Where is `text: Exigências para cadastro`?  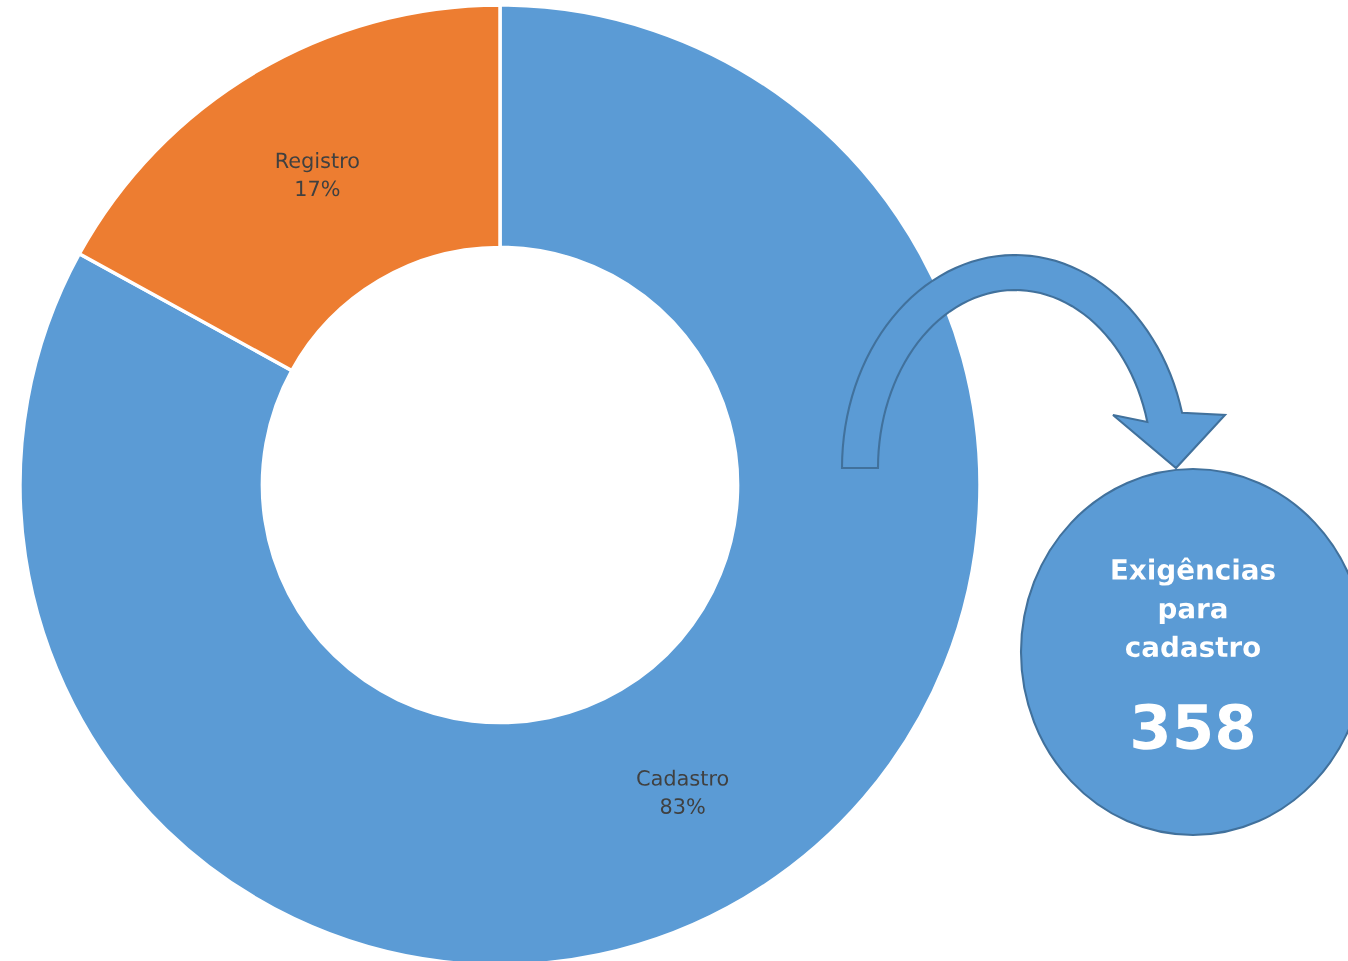 text: Exigências para cadastro is located at coordinates (1193, 607).